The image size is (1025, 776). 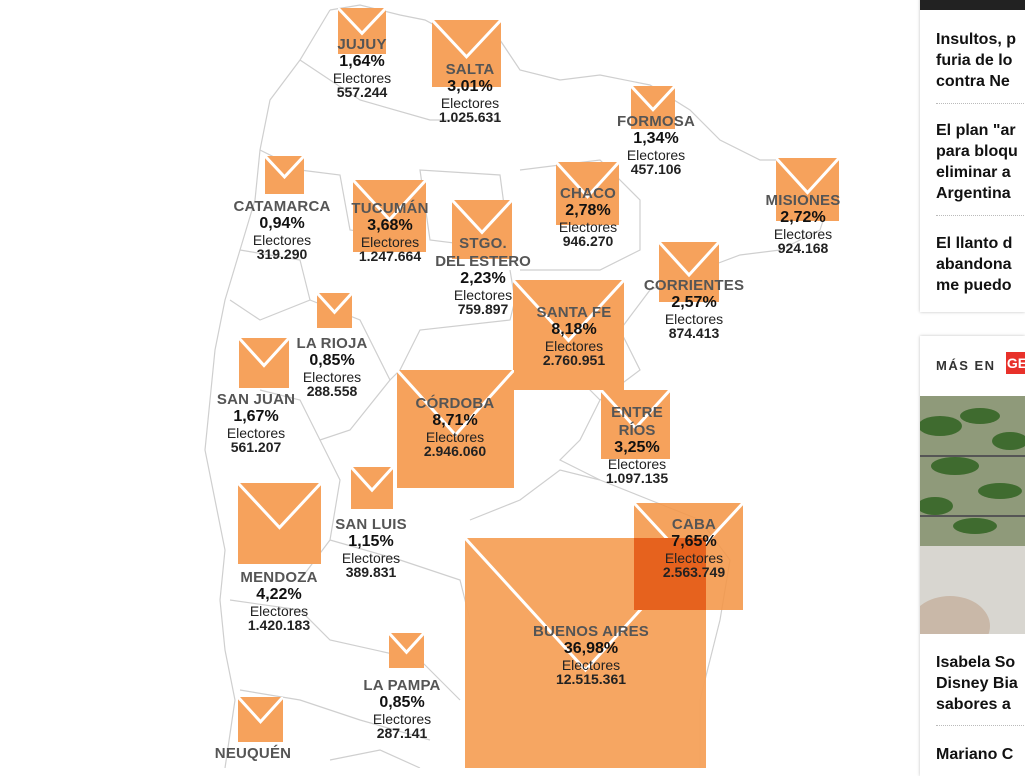 I want to click on label-stgo-del-estero: STGO. DEL ESTERO 2,23% Electores 759.897, so click(x=483, y=276).